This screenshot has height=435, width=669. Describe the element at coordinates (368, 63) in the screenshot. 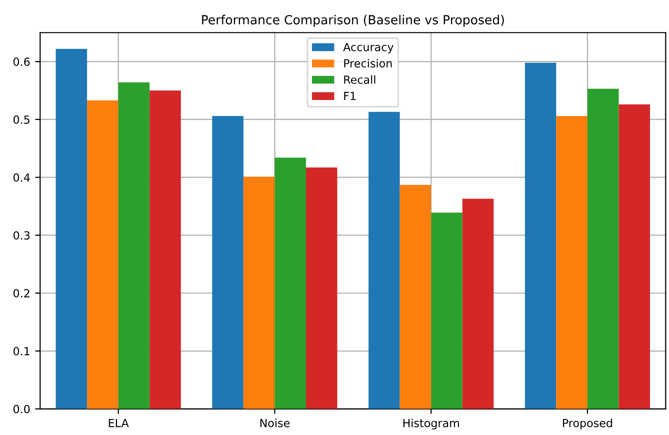

I see `legend-label: Precision` at that location.